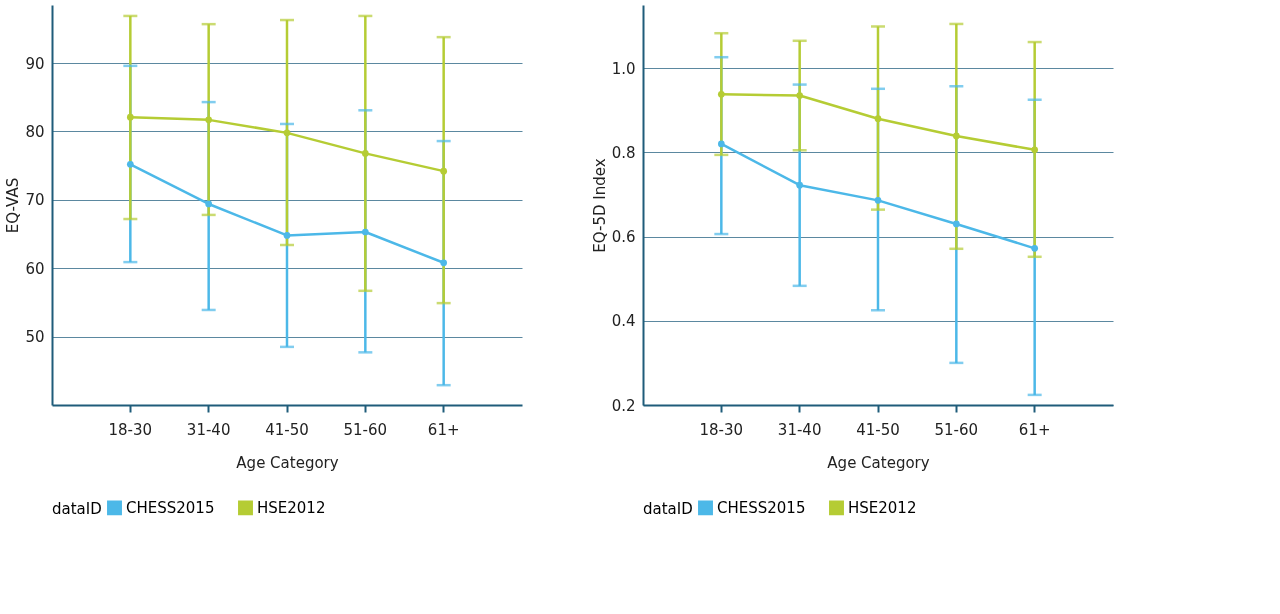  I want to click on y-axis-title: EQ-VAS, so click(13, 205).